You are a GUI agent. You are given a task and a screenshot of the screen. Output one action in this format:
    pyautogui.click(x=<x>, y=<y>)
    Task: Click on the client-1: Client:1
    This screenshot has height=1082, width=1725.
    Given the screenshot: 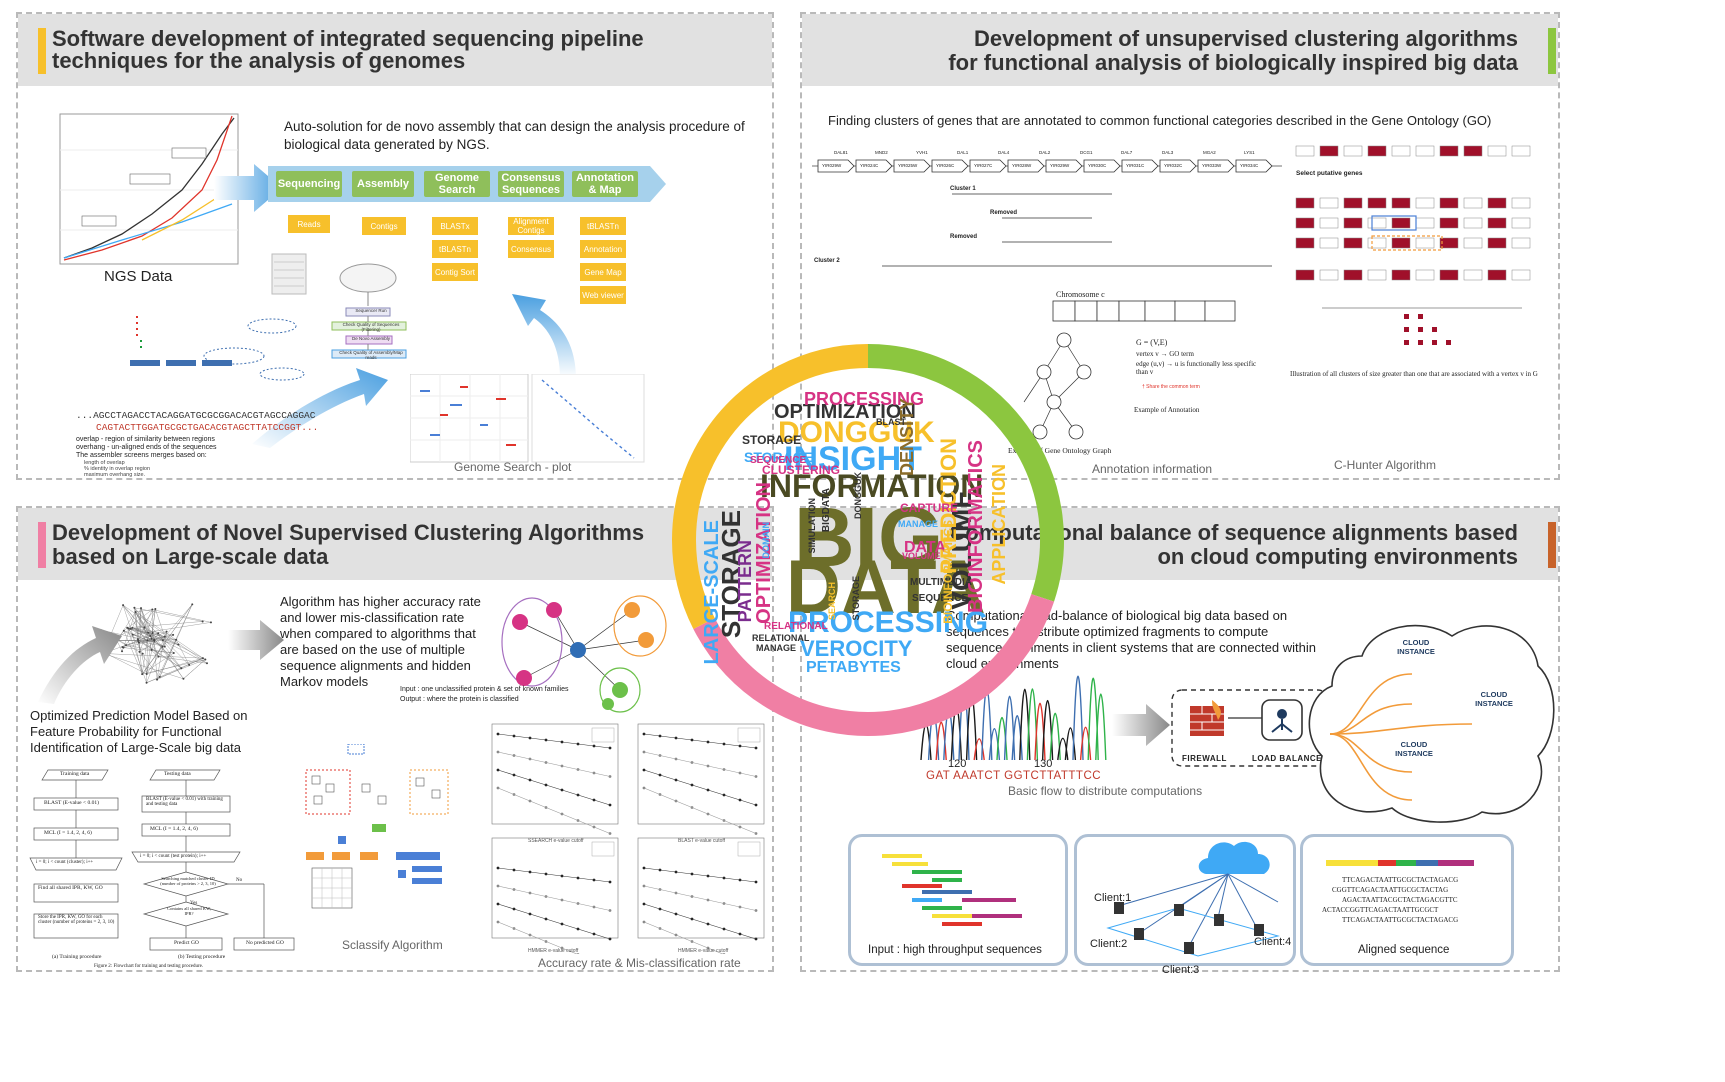 What is the action you would take?
    pyautogui.click(x=1113, y=898)
    